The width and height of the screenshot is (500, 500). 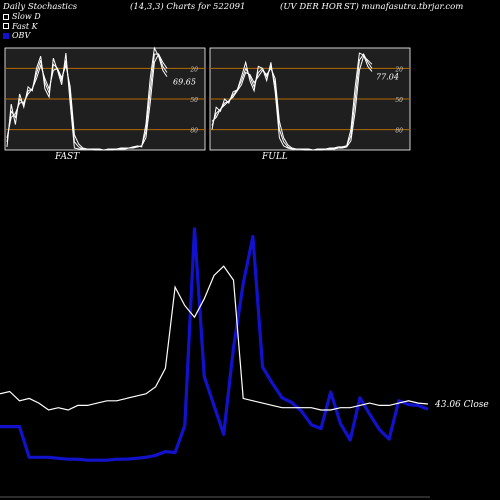 I want to click on full-panel-title: FULL, so click(x=275, y=157).